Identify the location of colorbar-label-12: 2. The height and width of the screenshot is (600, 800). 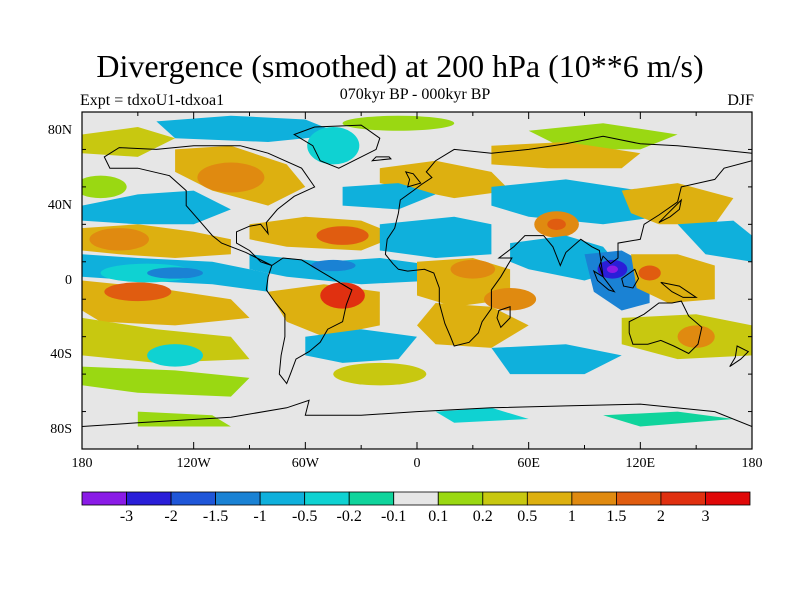
(660, 516).